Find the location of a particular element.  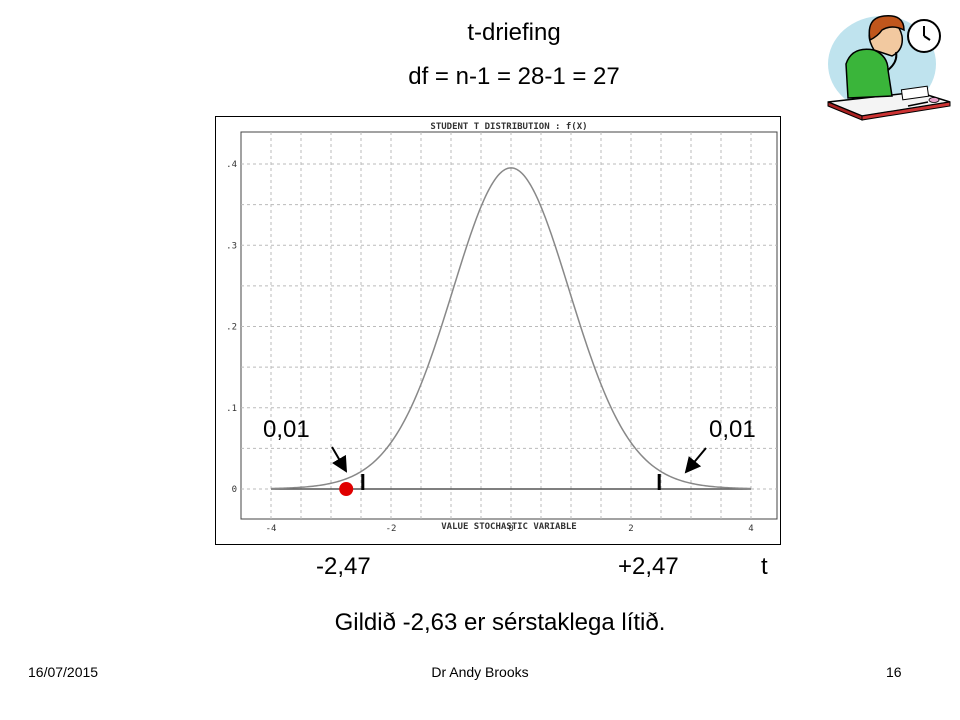

chart-title: STUDENT T DISTRIBUTION : f(X) is located at coordinates (508, 127).